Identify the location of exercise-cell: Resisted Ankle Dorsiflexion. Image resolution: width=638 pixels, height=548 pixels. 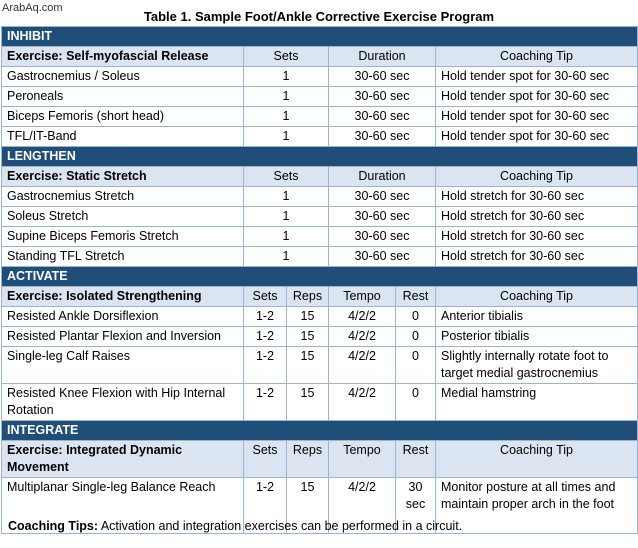
(122, 316).